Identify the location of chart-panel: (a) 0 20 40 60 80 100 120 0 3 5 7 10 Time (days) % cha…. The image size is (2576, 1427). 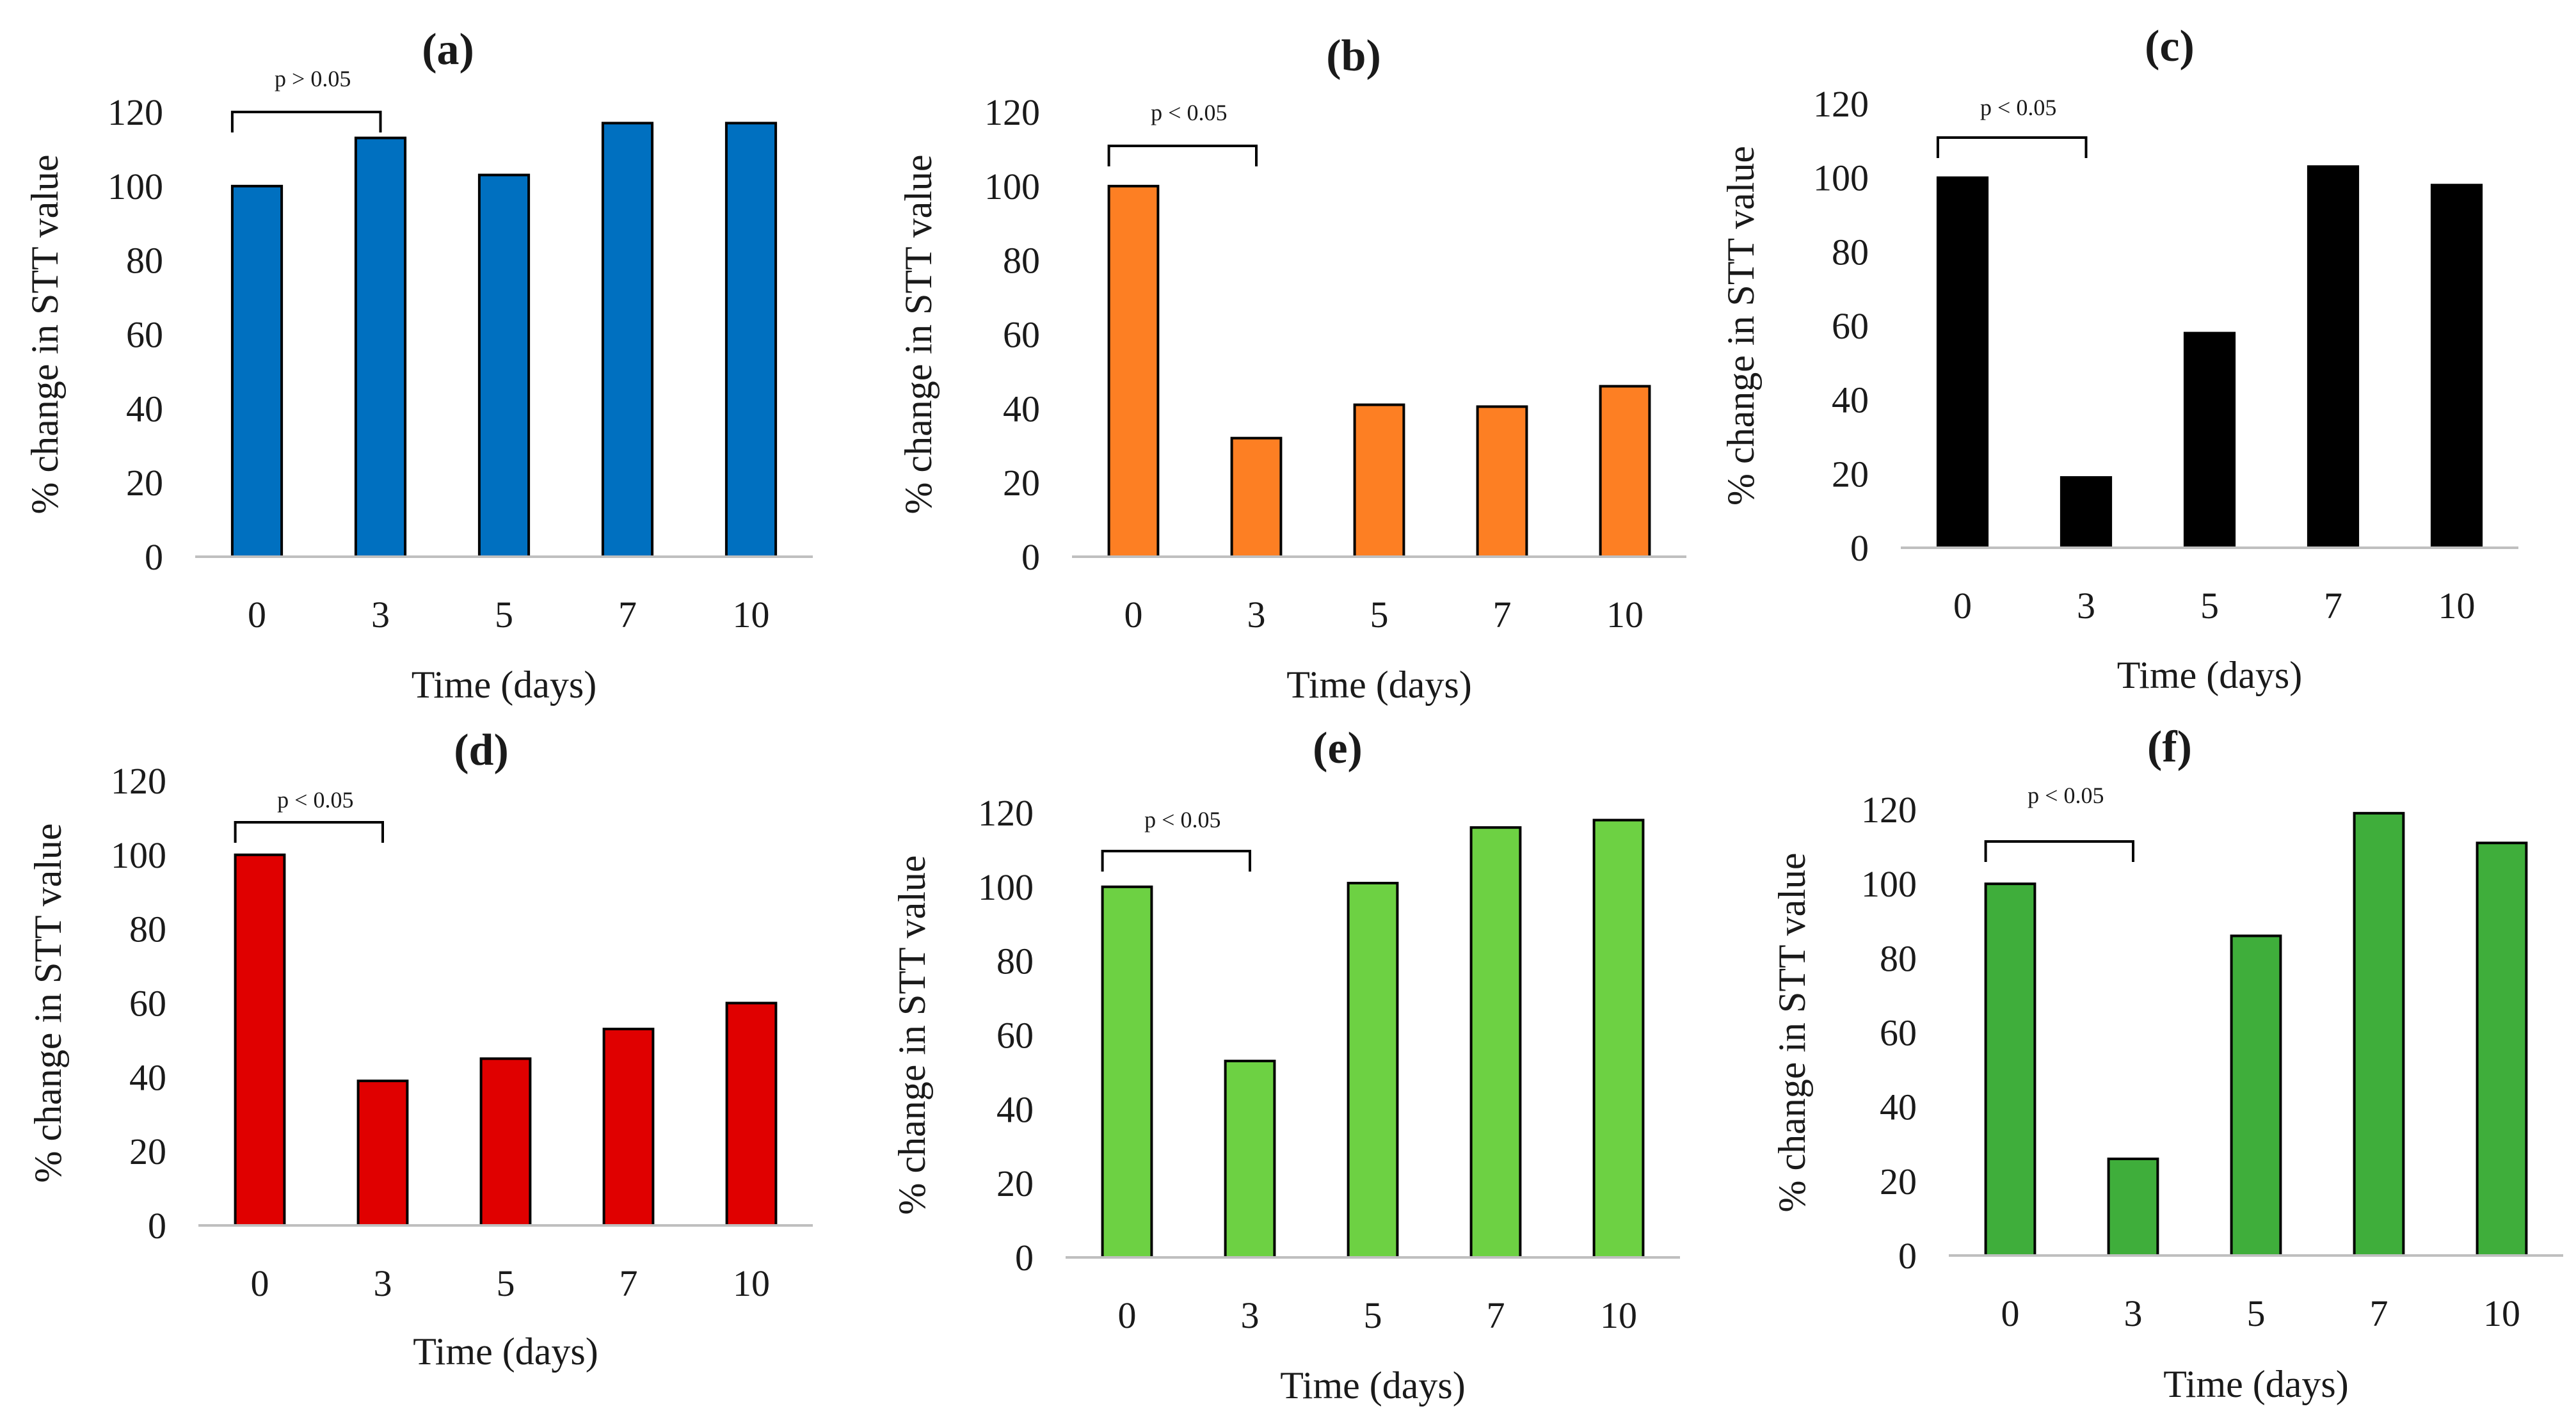
(418, 366).